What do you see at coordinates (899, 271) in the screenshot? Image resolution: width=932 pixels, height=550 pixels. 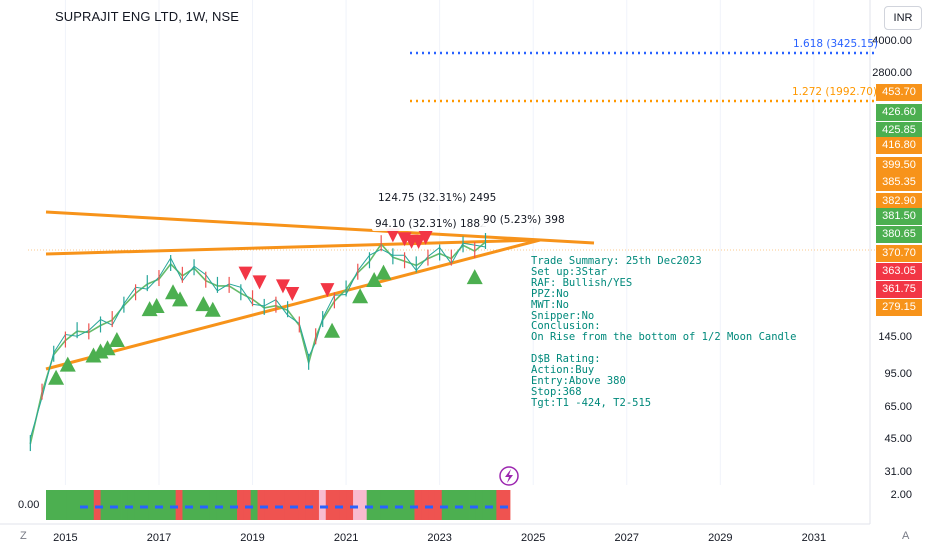 I see `price-badge: 363.05` at bounding box center [899, 271].